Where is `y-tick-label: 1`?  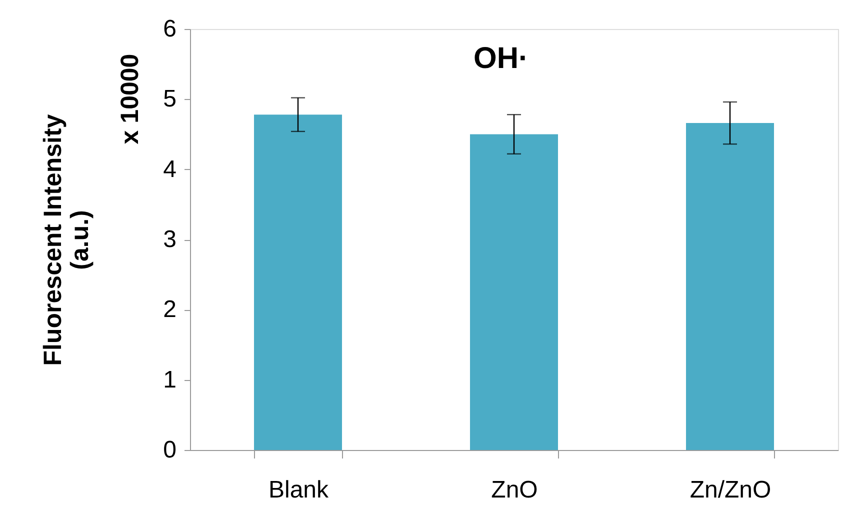 y-tick-label: 1 is located at coordinates (169, 380).